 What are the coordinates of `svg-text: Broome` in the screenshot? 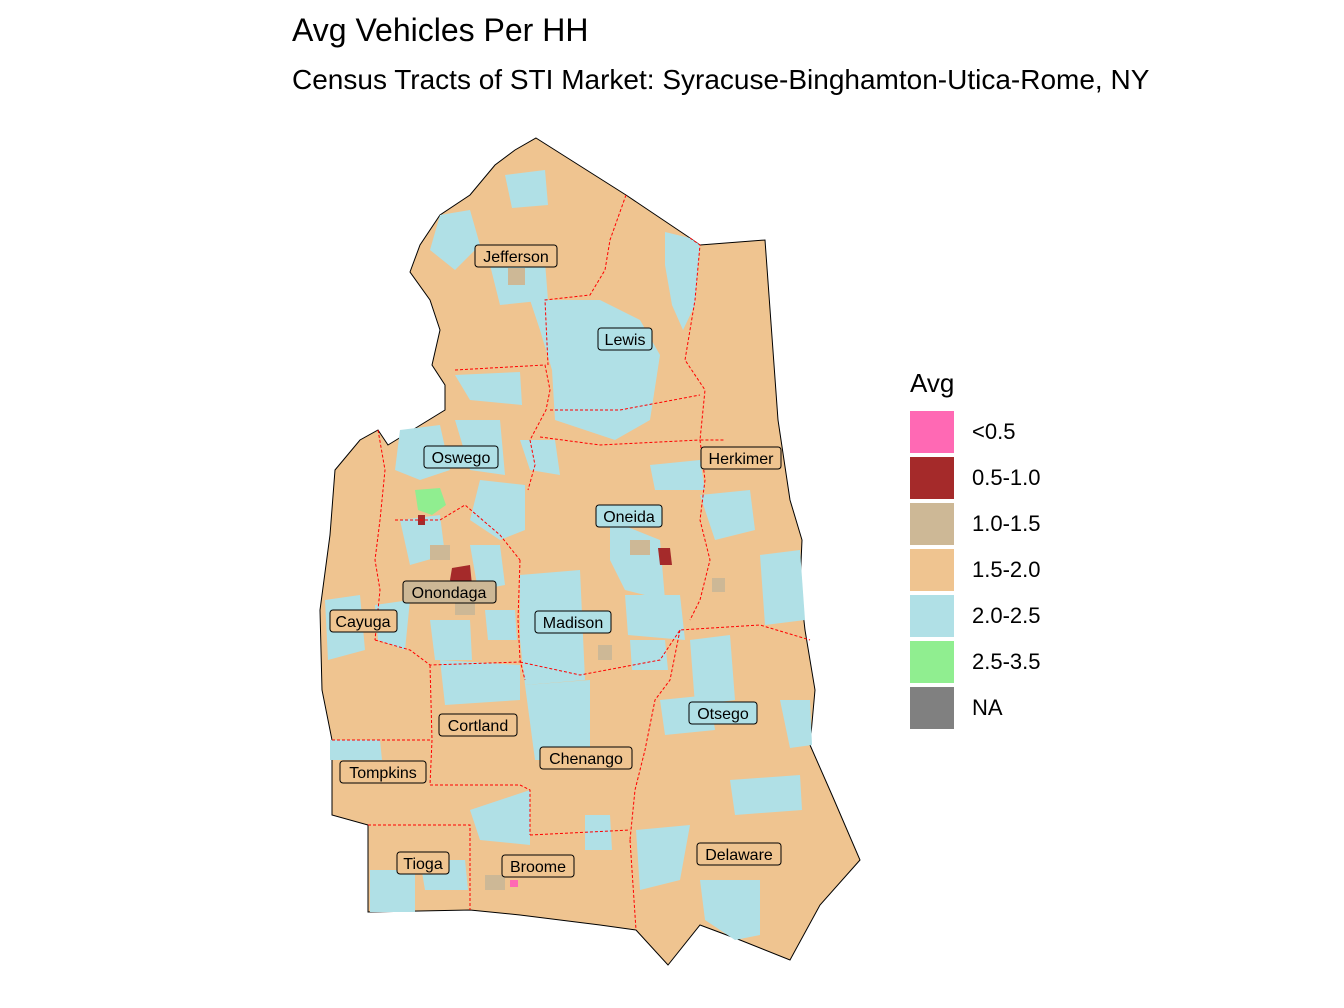 It's located at (538, 867).